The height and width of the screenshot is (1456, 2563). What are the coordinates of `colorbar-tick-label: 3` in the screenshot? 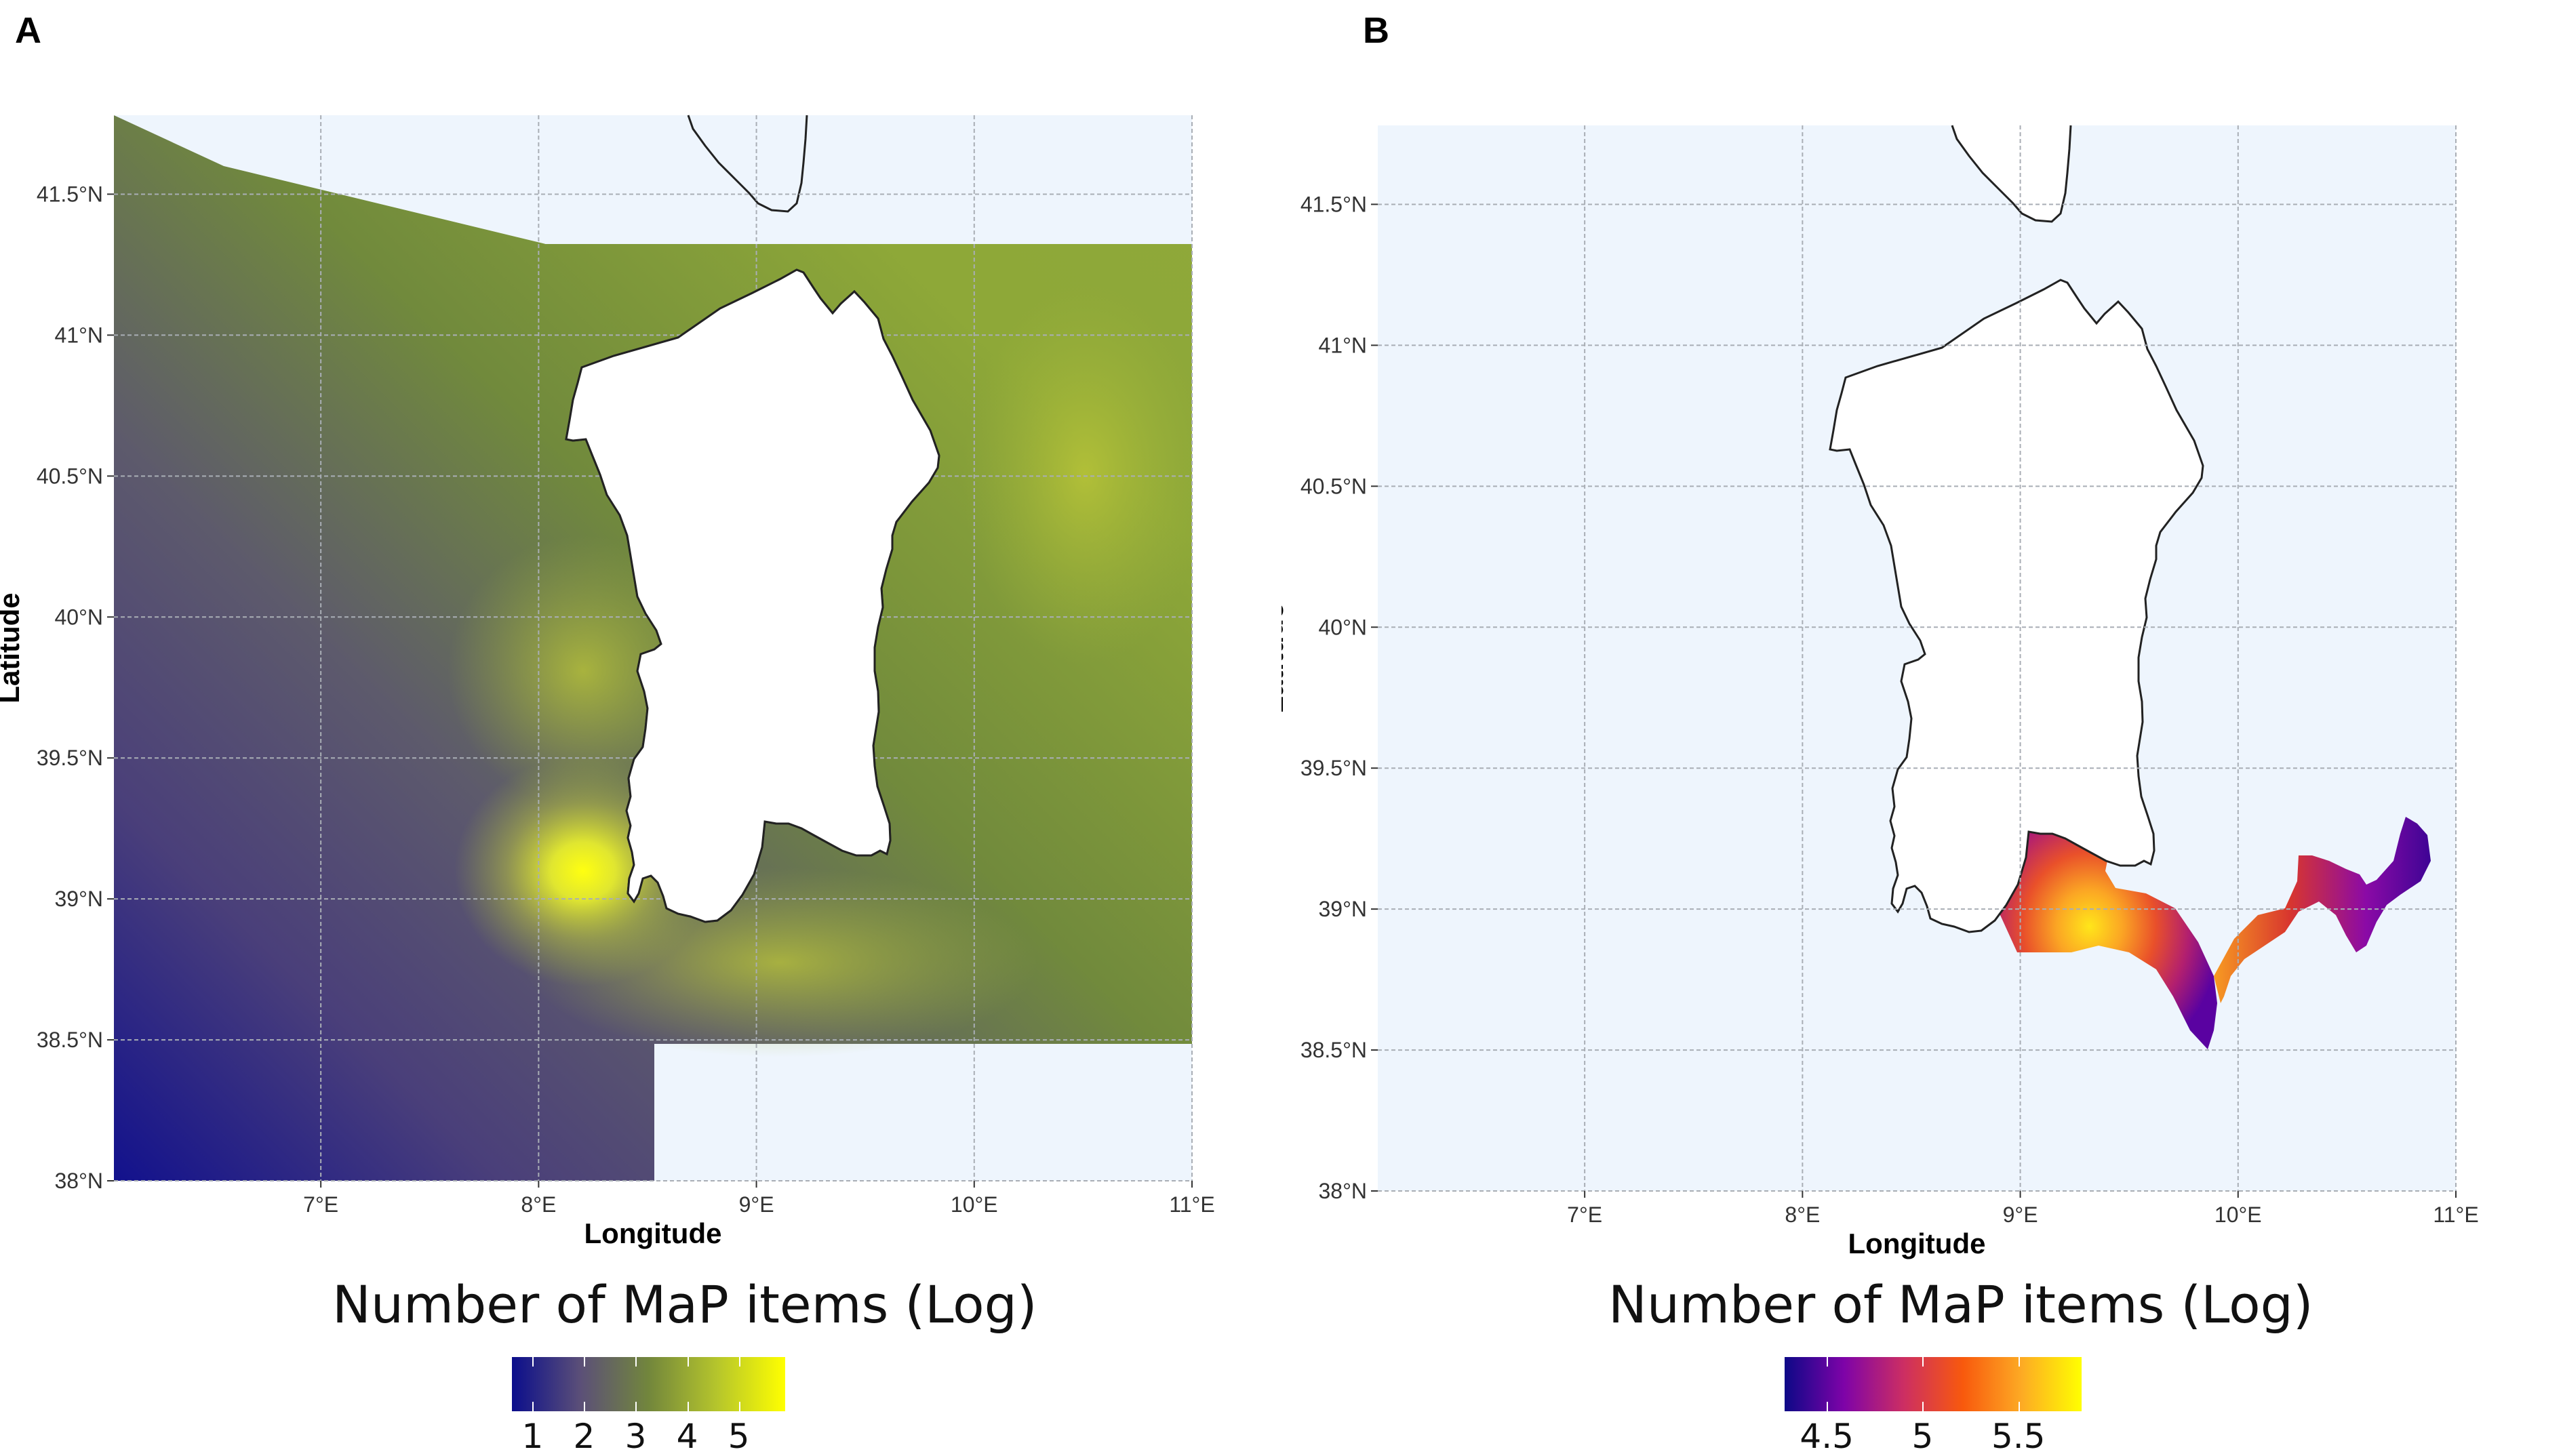 It's located at (635, 1436).